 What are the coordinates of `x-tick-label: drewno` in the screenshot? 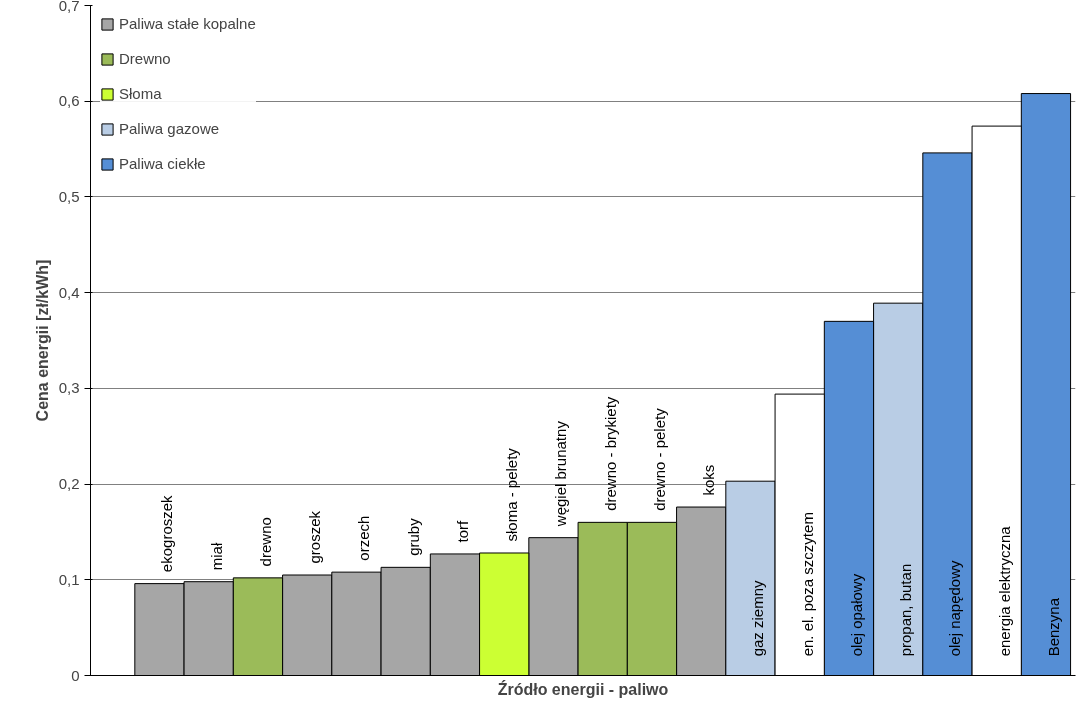 It's located at (265, 542).